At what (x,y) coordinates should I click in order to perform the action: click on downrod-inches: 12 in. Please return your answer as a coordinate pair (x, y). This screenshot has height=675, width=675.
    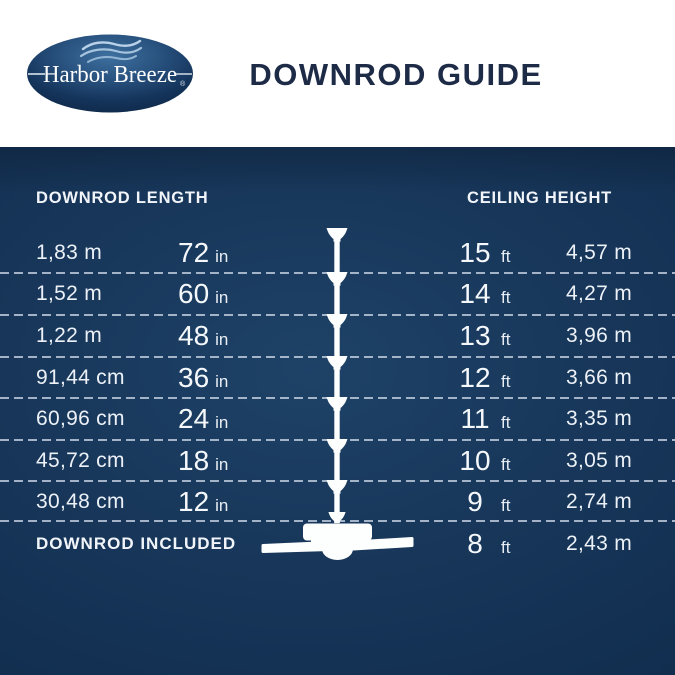
    Looking at the image, I should click on (203, 501).